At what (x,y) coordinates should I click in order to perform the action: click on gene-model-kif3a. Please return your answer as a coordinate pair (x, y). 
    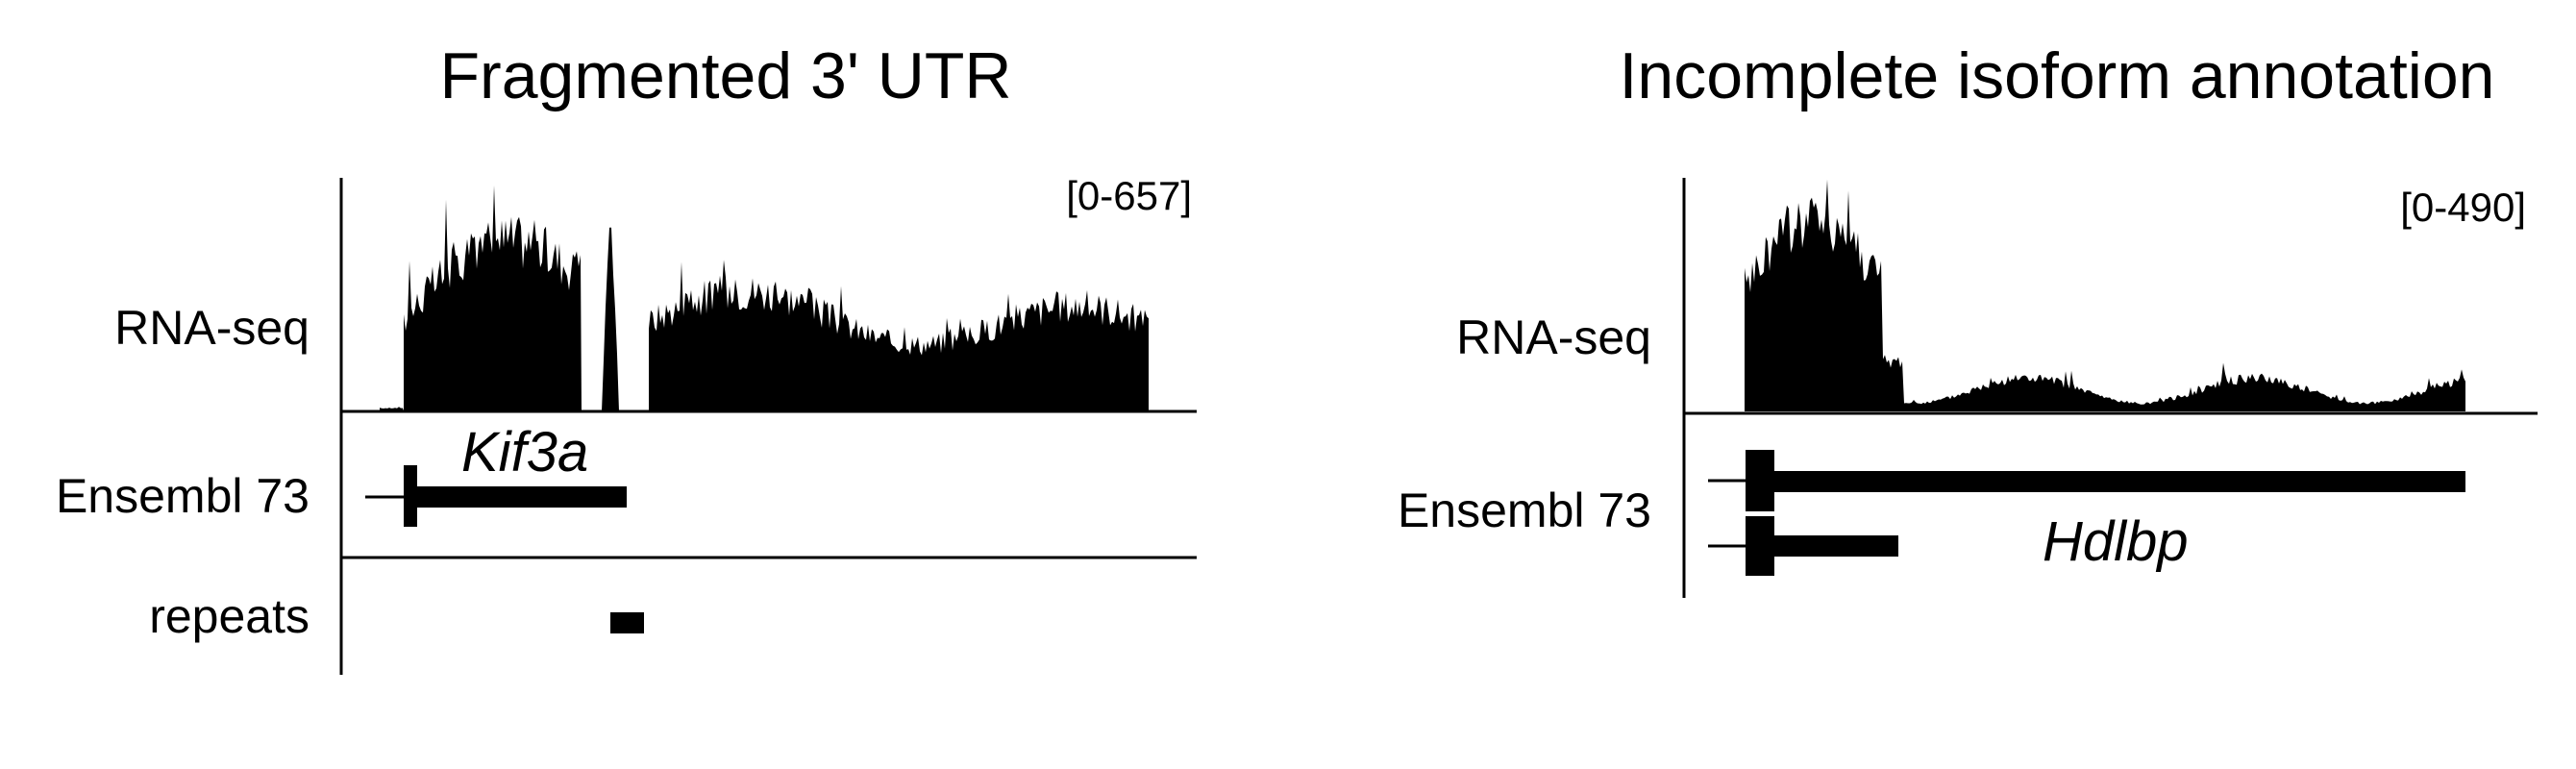
    Looking at the image, I should click on (496, 496).